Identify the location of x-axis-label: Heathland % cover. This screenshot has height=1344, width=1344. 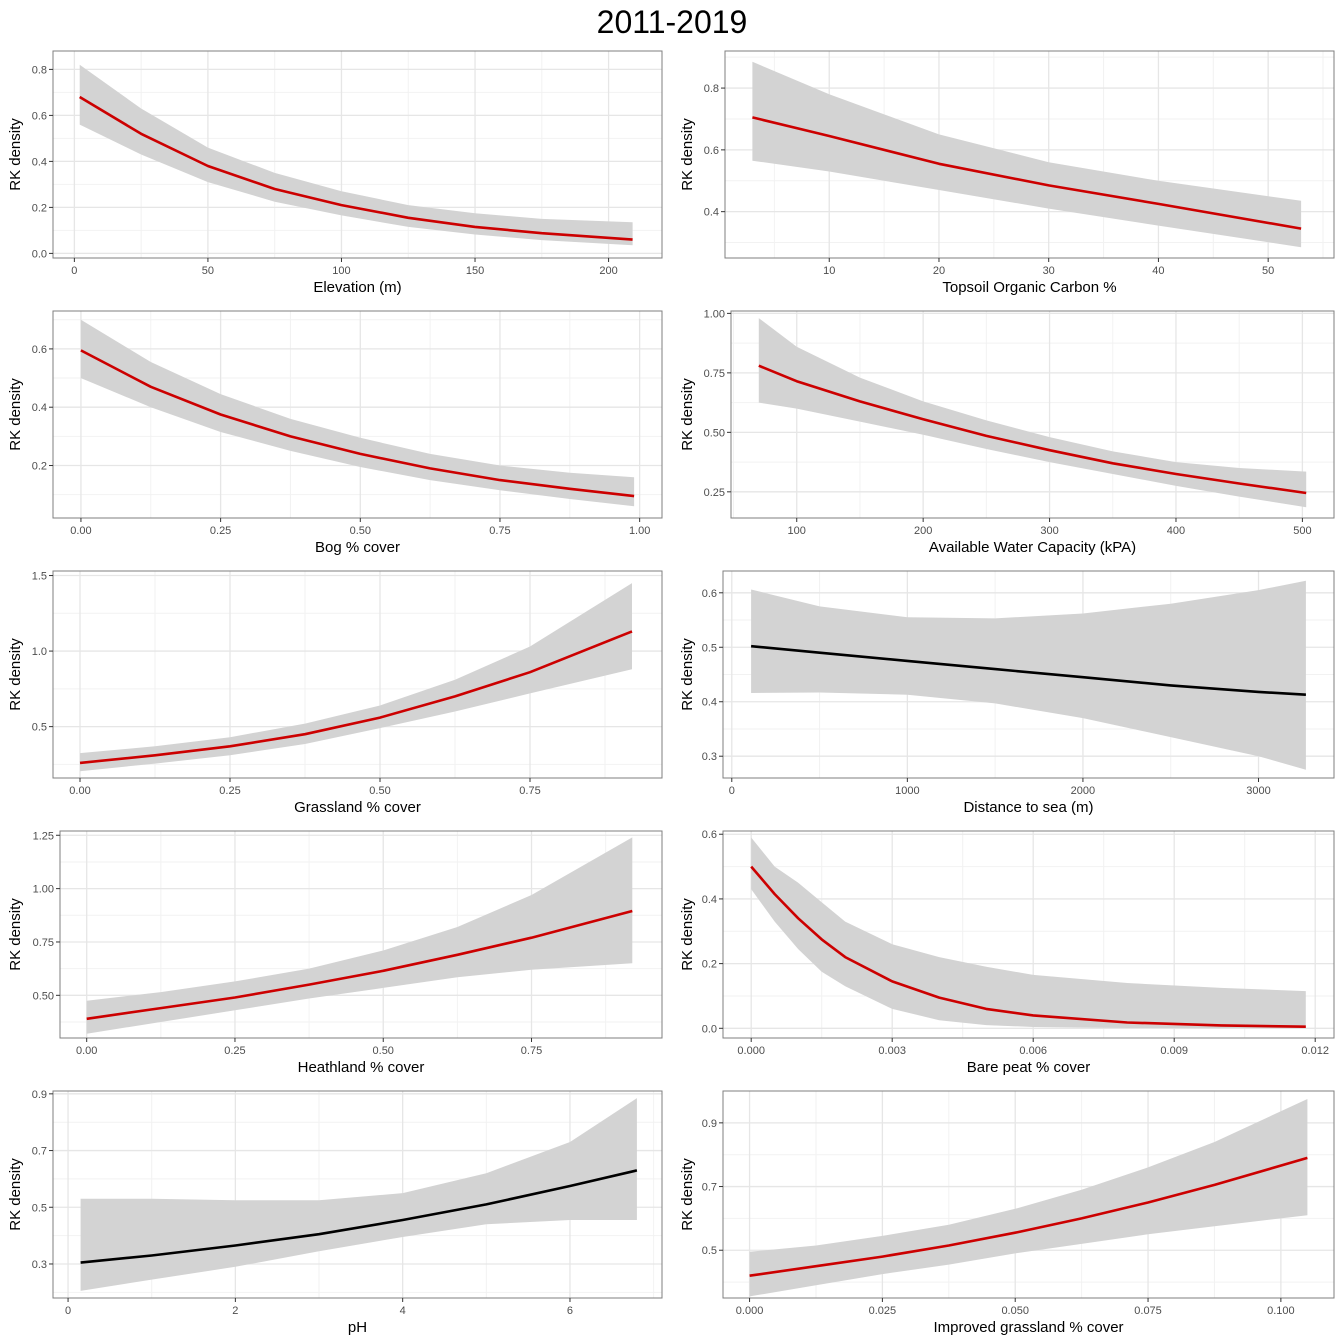
(361, 1067).